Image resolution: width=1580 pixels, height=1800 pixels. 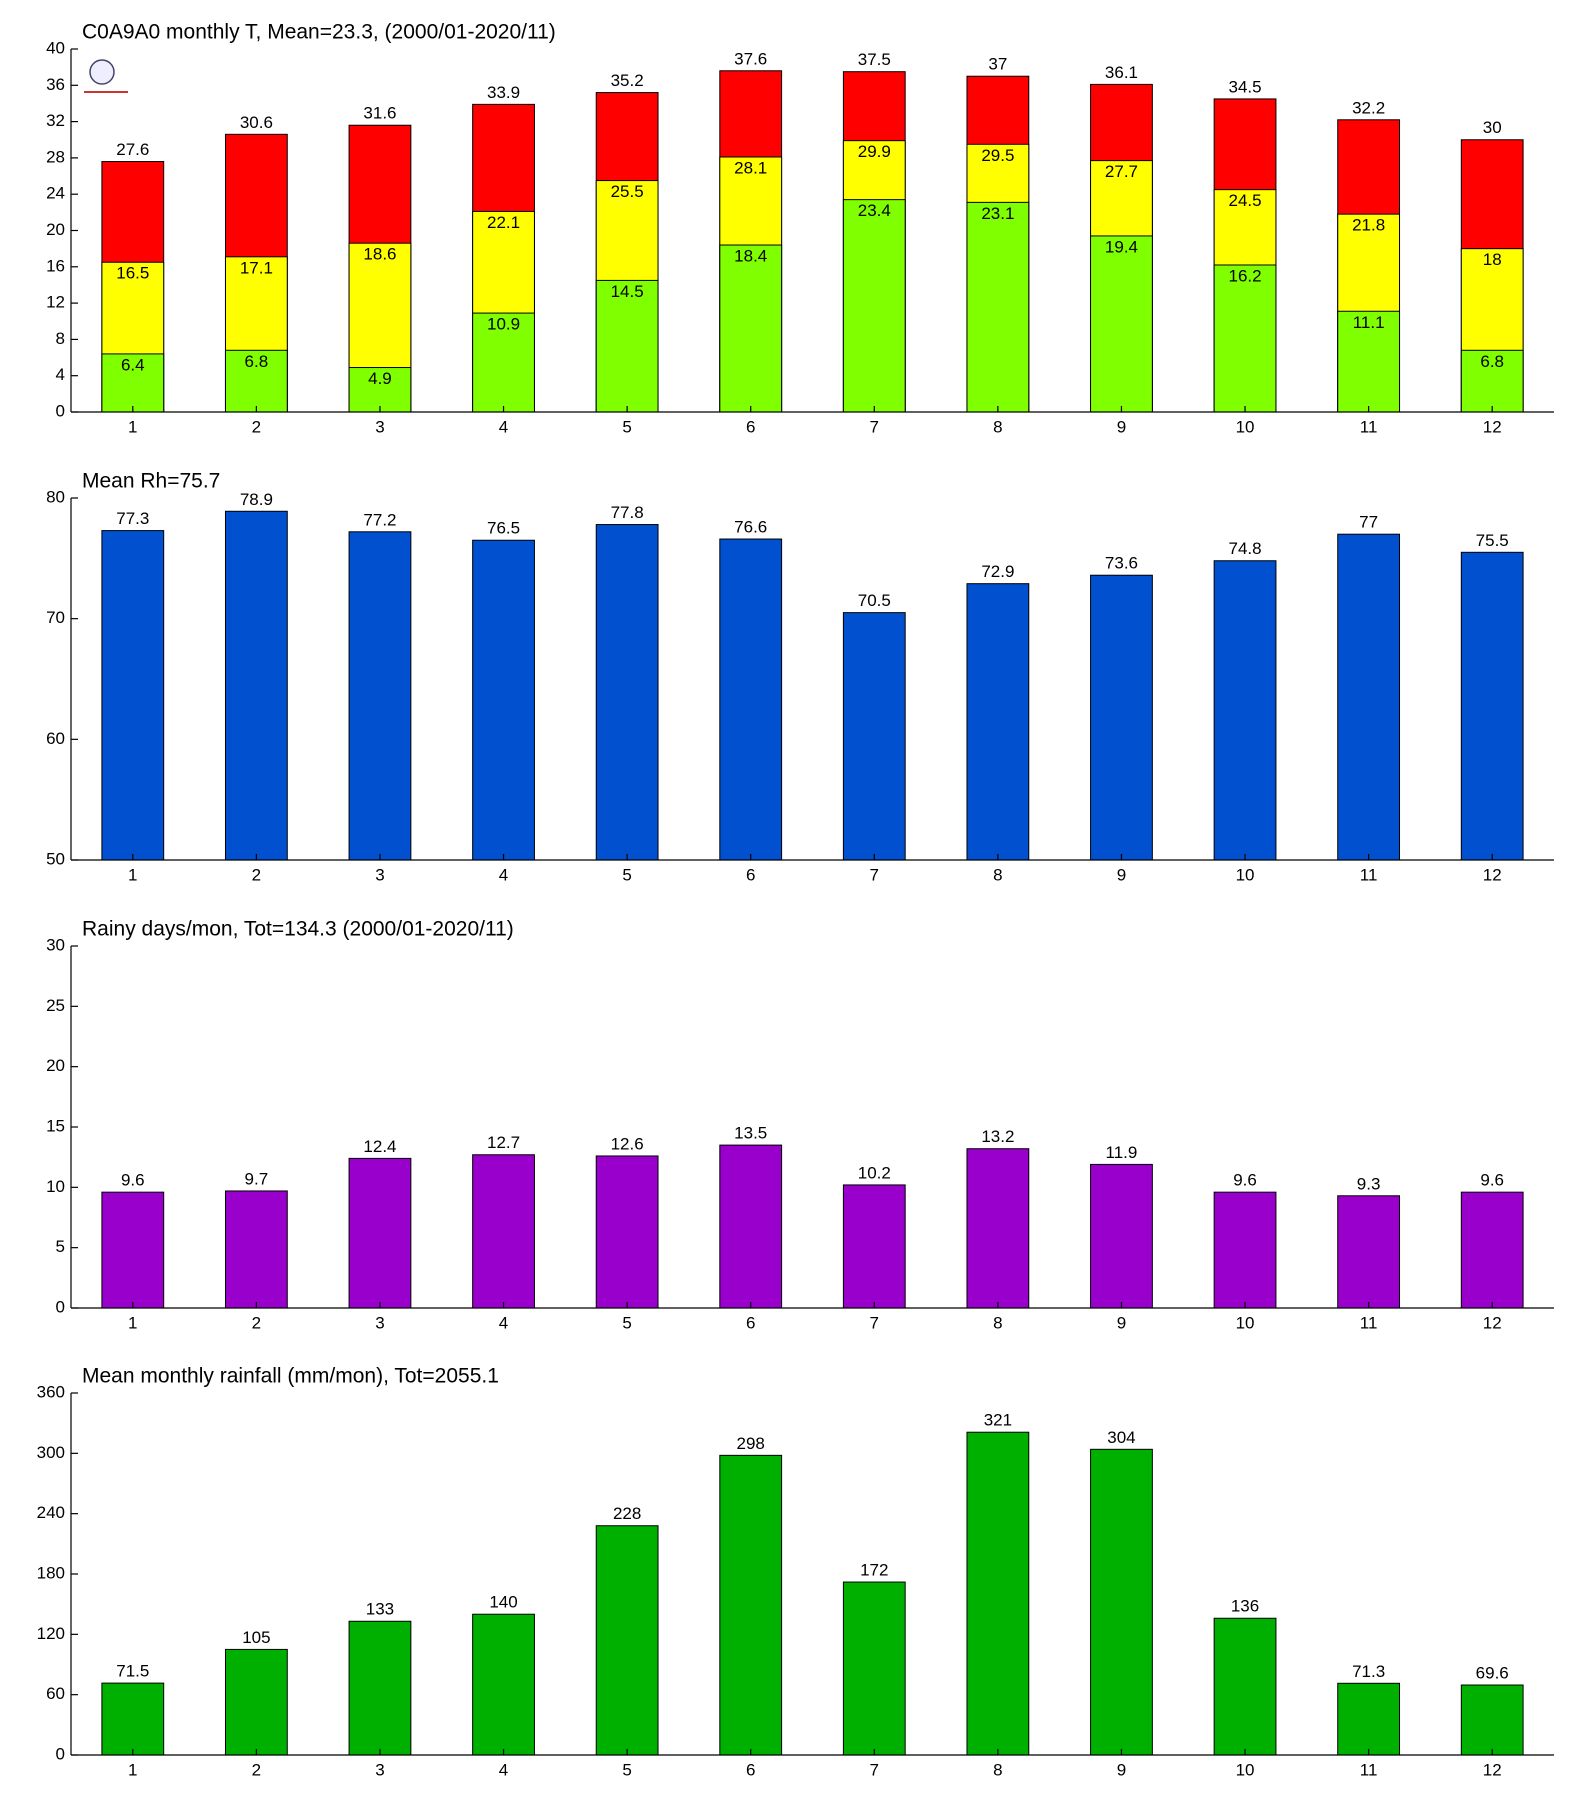 What do you see at coordinates (503, 92) in the screenshot?
I see `data-label: 33.9` at bounding box center [503, 92].